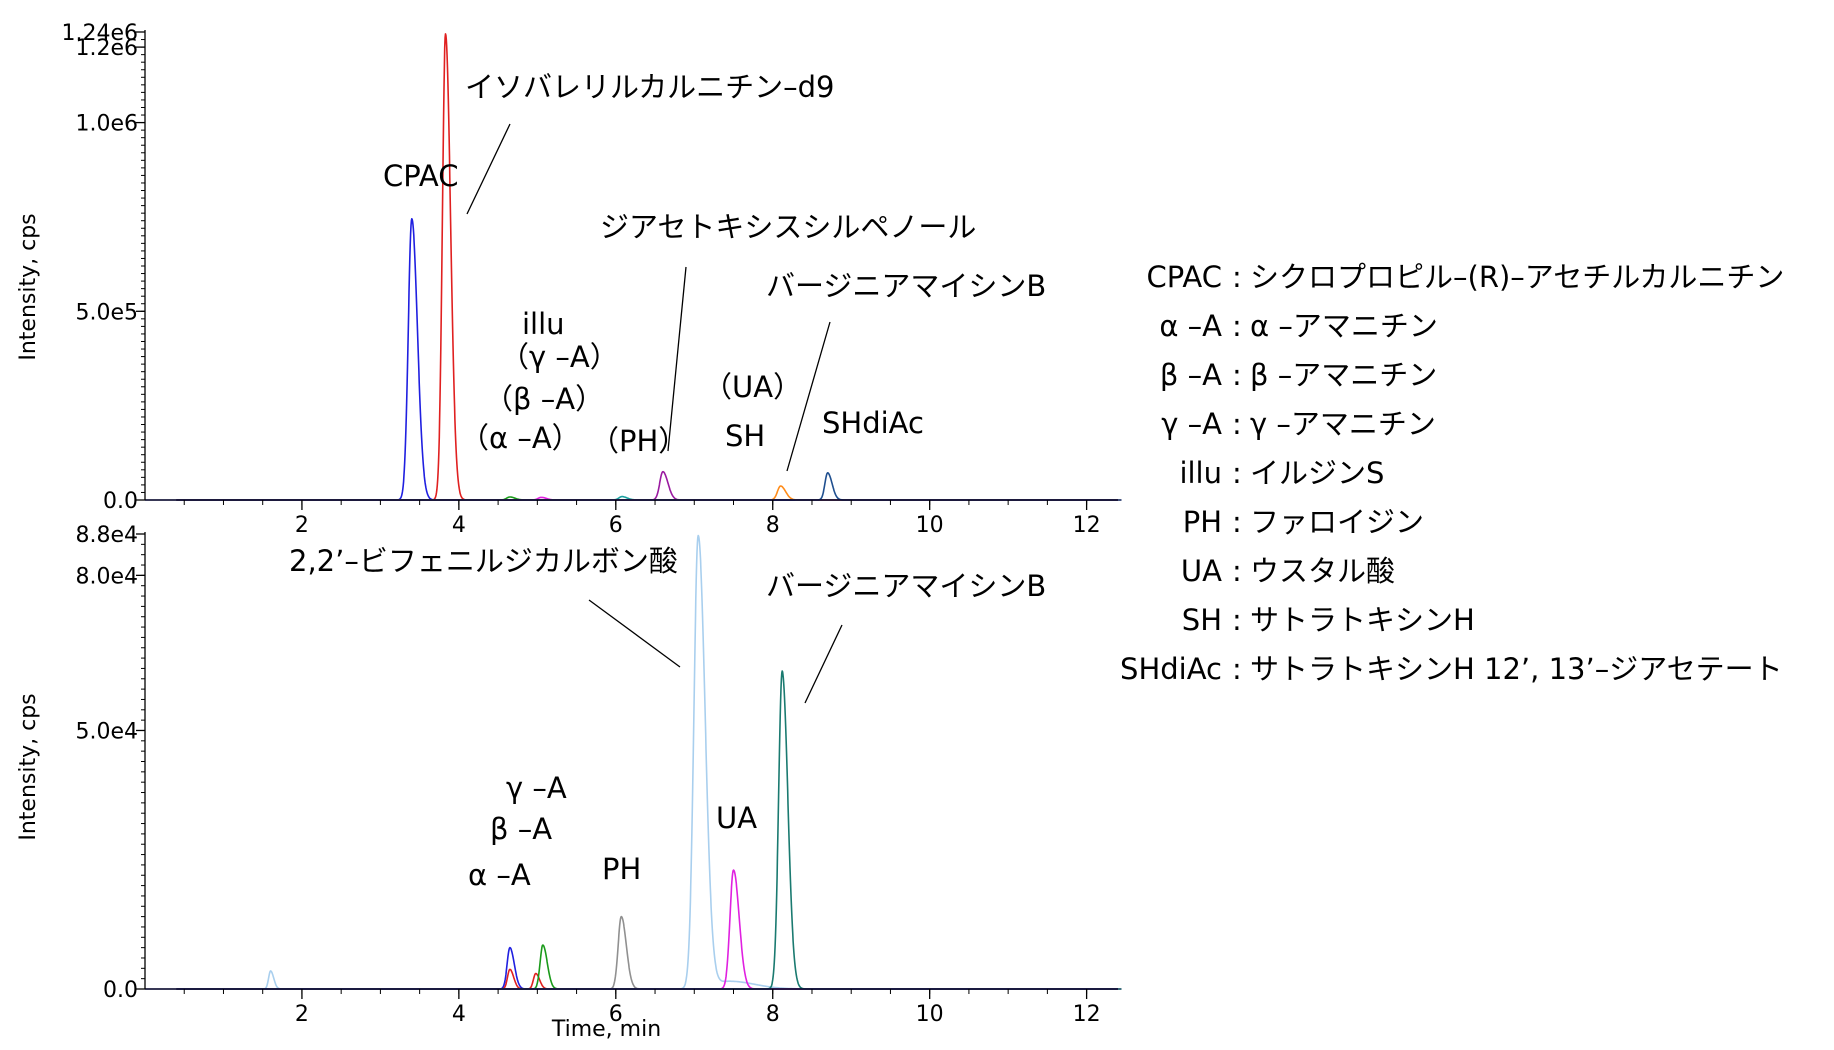  What do you see at coordinates (650, 87) in the screenshot?
I see `peak-annotation: イソバレリルカルニチン–d9` at bounding box center [650, 87].